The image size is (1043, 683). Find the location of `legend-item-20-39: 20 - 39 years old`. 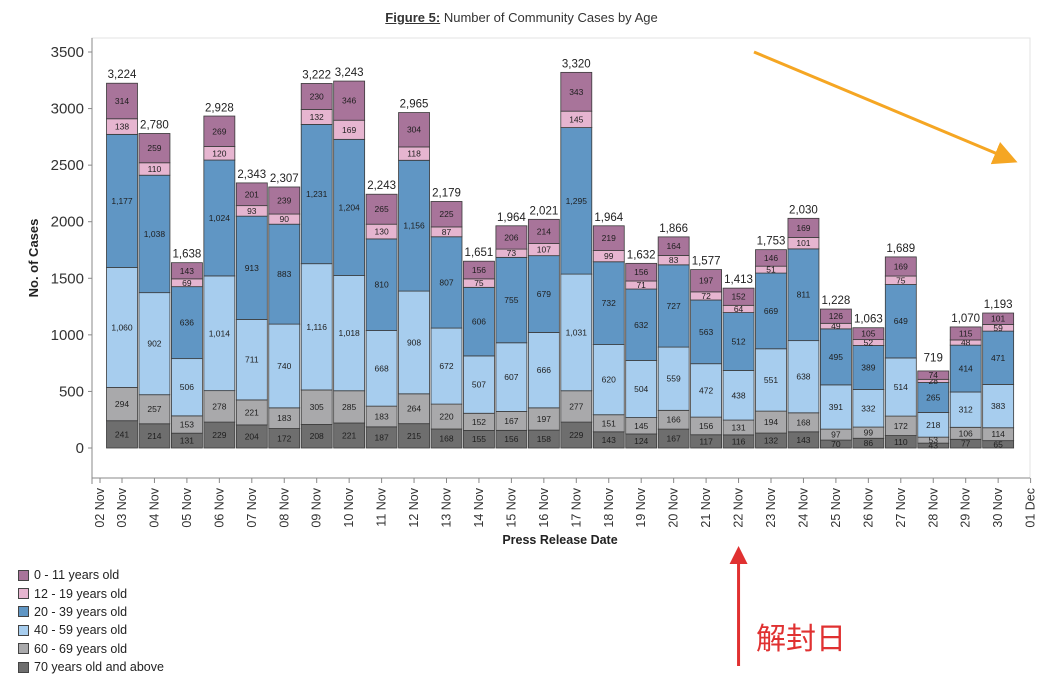

legend-item-20-39: 20 - 39 years old is located at coordinates (91, 612).